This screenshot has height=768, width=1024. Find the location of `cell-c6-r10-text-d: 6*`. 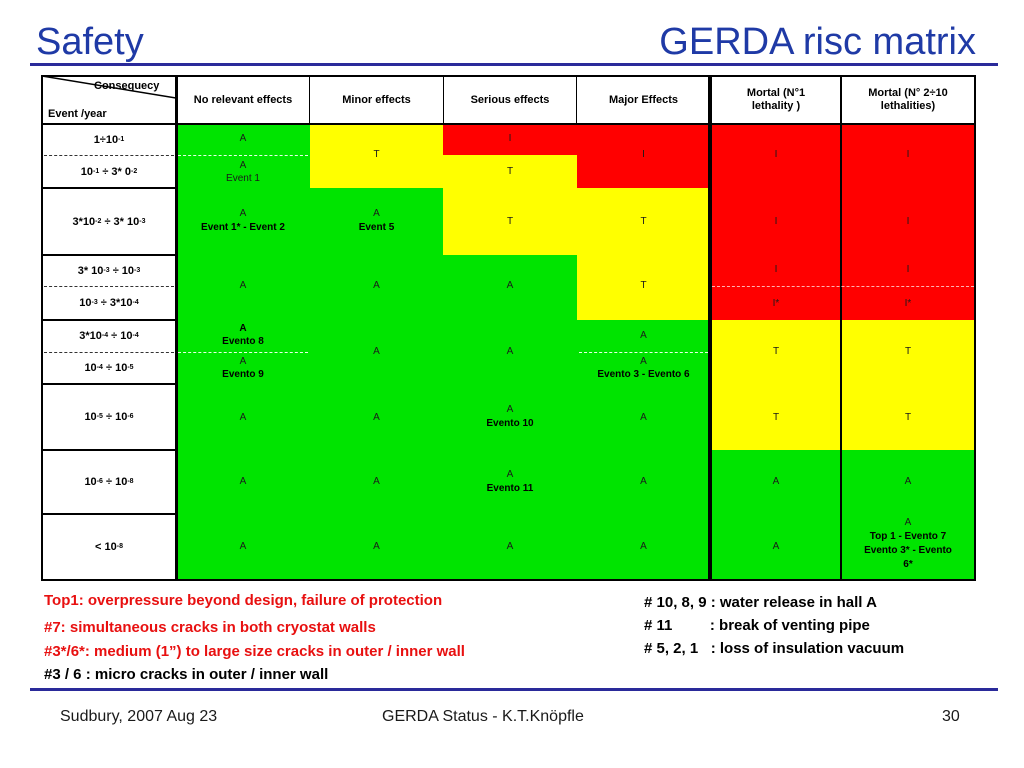

cell-c6-r10-text-d: 6* is located at coordinates (908, 564).